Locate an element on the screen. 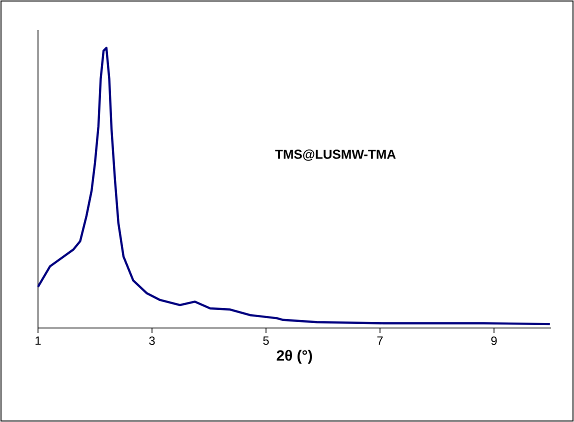 This screenshot has height=422, width=574. x-axis-title: 2θ (°) is located at coordinates (294, 357).